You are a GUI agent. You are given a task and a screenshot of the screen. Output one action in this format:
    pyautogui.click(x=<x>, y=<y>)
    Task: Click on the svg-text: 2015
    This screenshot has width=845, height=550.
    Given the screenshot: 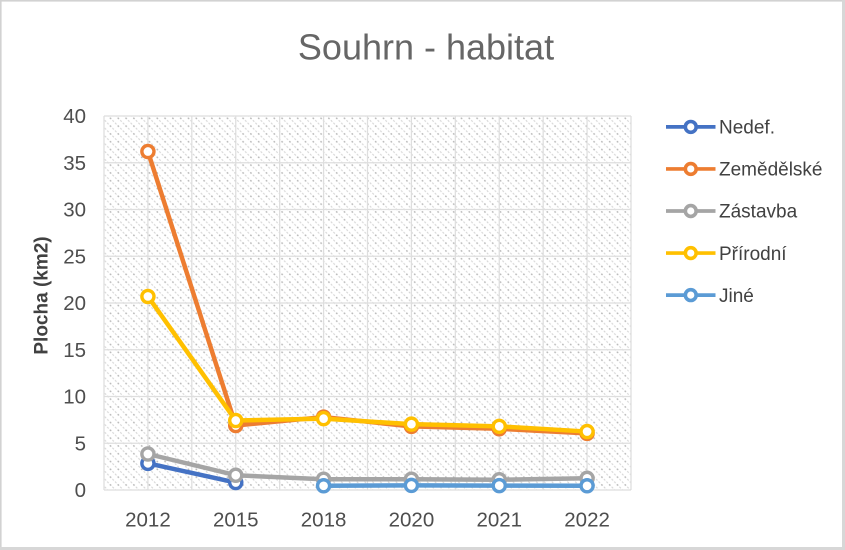 What is the action you would take?
    pyautogui.click(x=236, y=520)
    